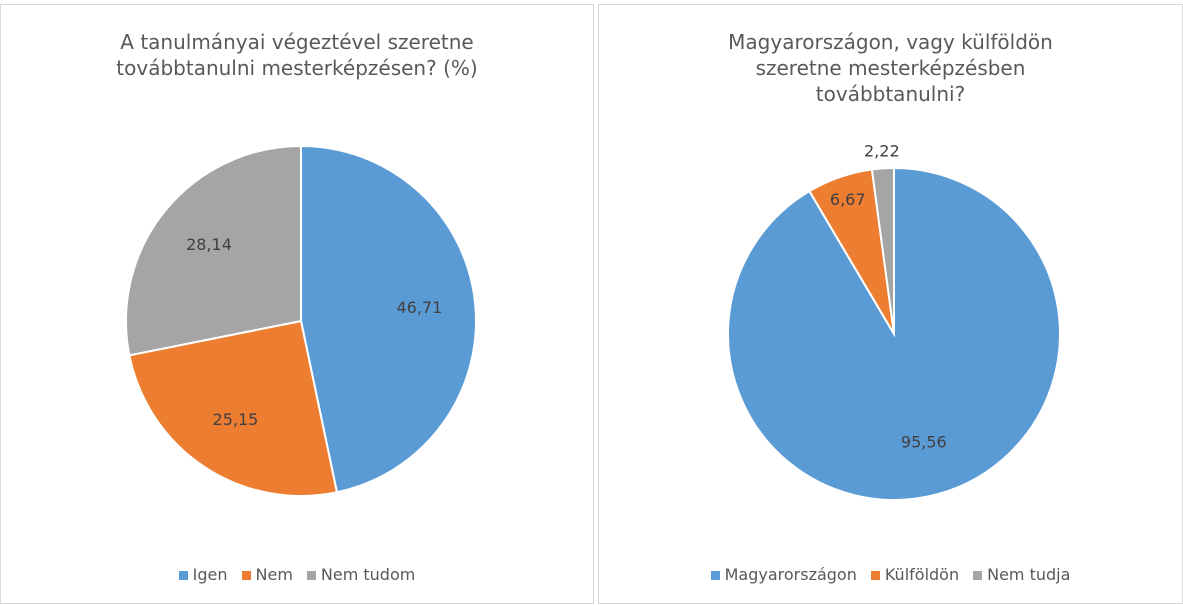  I want to click on legend: Magyarországon Külföldön Nem tudja, so click(890, 574).